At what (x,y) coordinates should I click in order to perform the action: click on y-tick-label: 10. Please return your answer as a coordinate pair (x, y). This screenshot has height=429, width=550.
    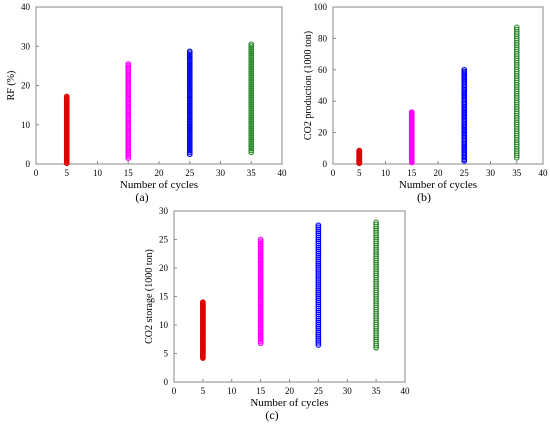
    Looking at the image, I should click on (164, 325).